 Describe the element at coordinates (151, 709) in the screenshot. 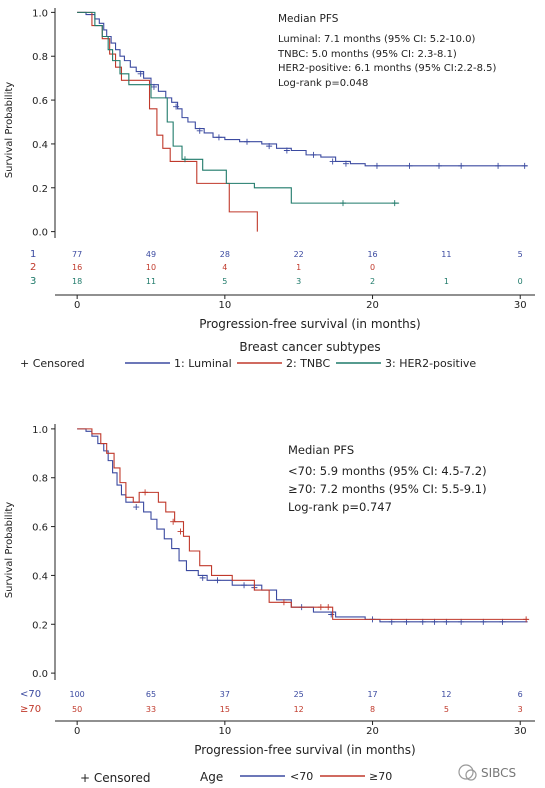

I see `panel-2-risk-count-ge70-1: 33` at that location.